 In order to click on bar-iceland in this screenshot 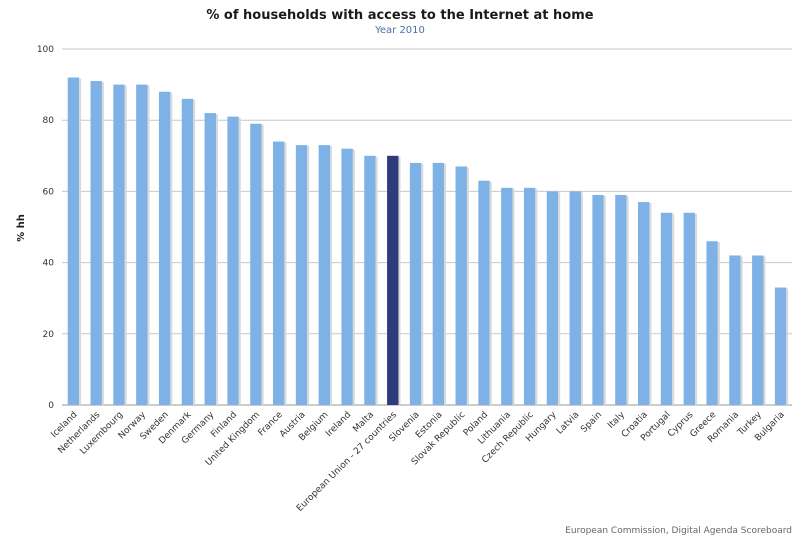, I will do `click(73, 241)`.